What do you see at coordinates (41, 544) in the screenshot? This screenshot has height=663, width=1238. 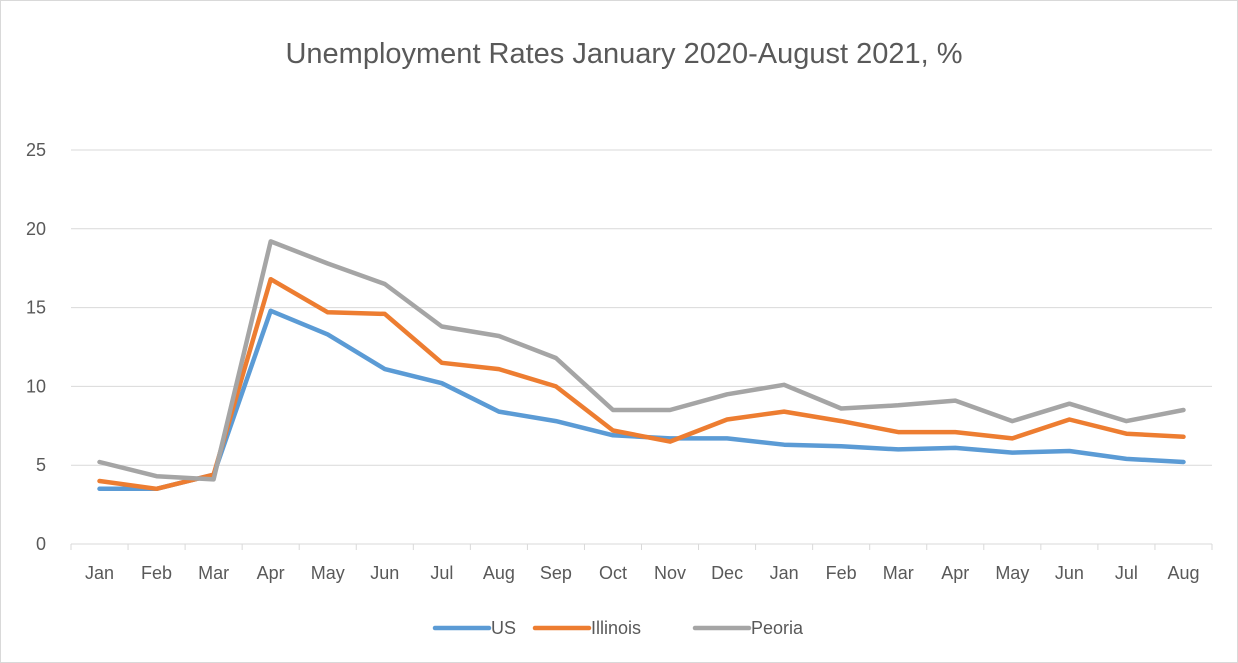 I see `y-tick-label: 0` at bounding box center [41, 544].